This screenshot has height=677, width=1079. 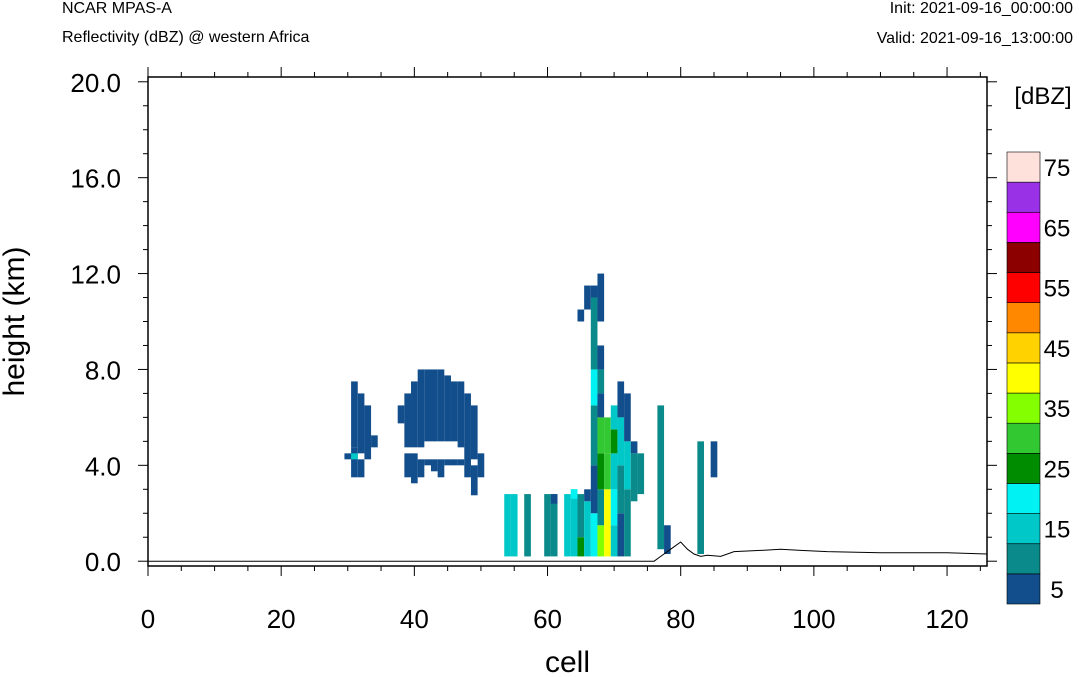 What do you see at coordinates (813, 619) in the screenshot?
I see `x-tick-label: 100` at bounding box center [813, 619].